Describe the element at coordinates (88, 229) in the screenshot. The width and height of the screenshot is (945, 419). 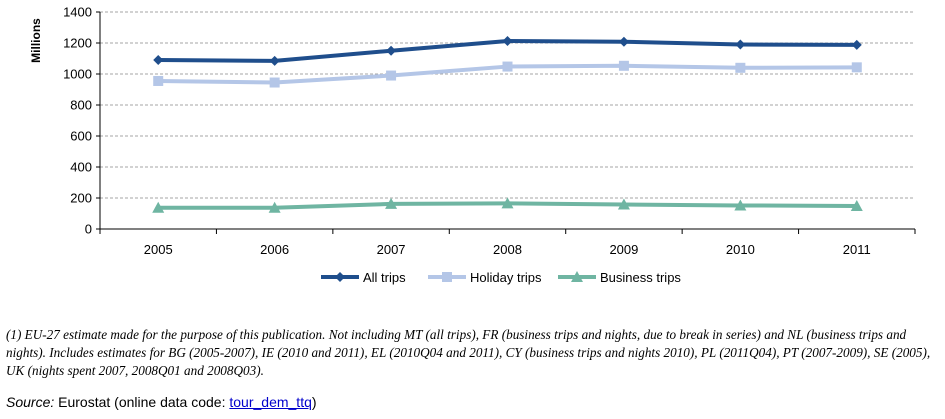
I see `y-tick-label: 0` at that location.